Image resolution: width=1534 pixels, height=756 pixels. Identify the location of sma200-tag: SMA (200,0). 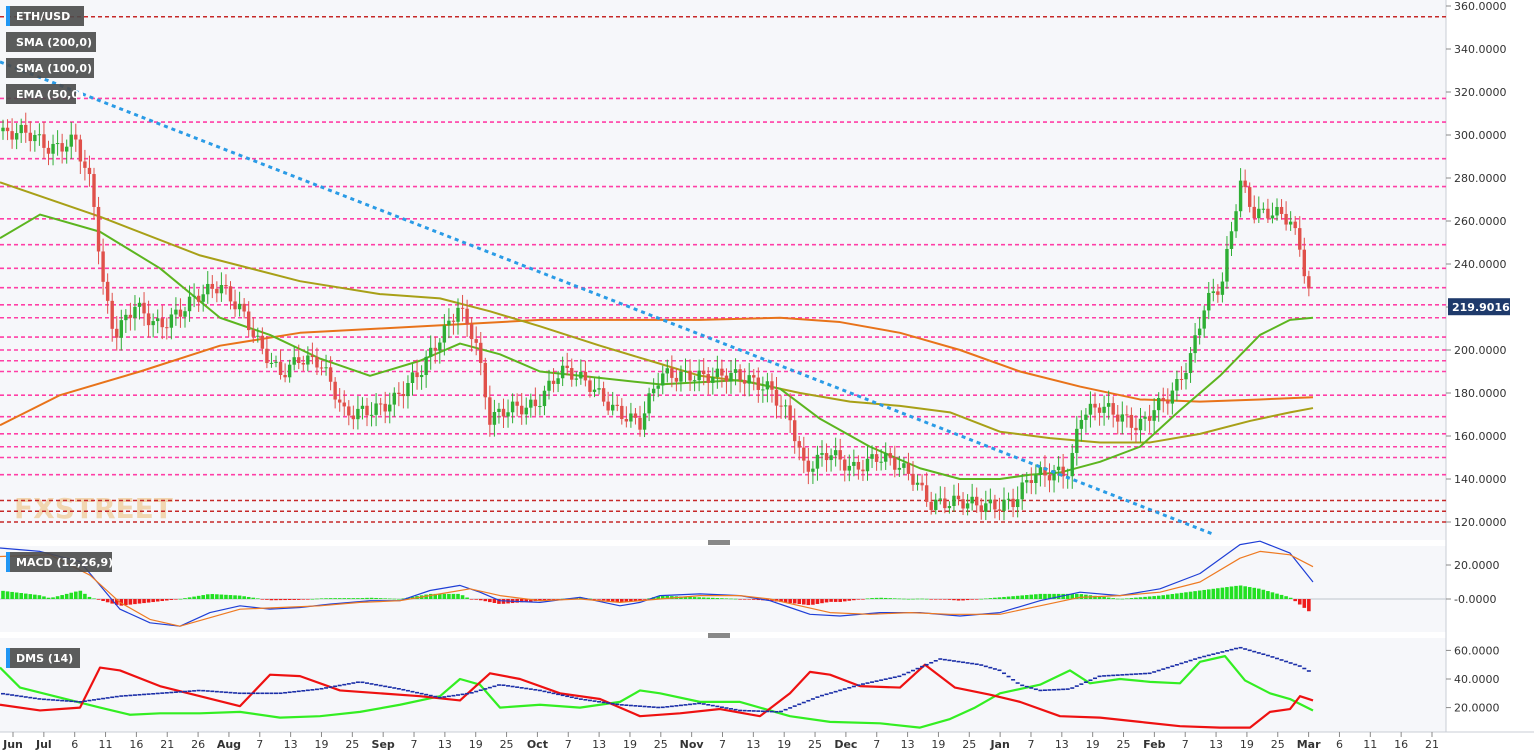
(54, 42).